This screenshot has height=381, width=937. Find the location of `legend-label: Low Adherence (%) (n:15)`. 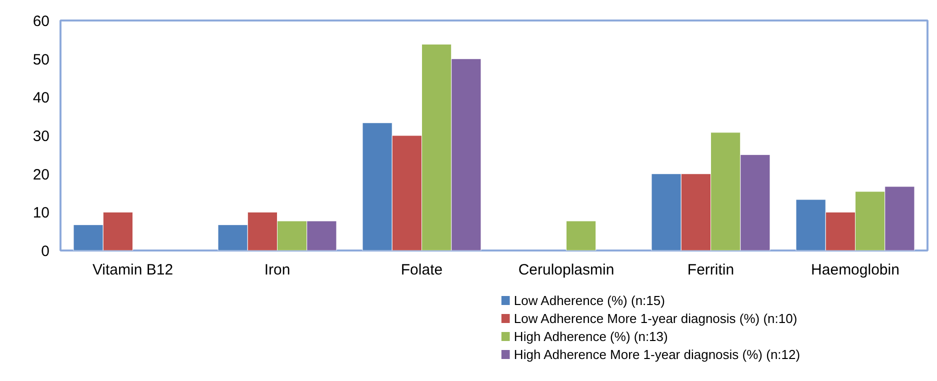

legend-label: Low Adherence (%) (n:15) is located at coordinates (589, 300).